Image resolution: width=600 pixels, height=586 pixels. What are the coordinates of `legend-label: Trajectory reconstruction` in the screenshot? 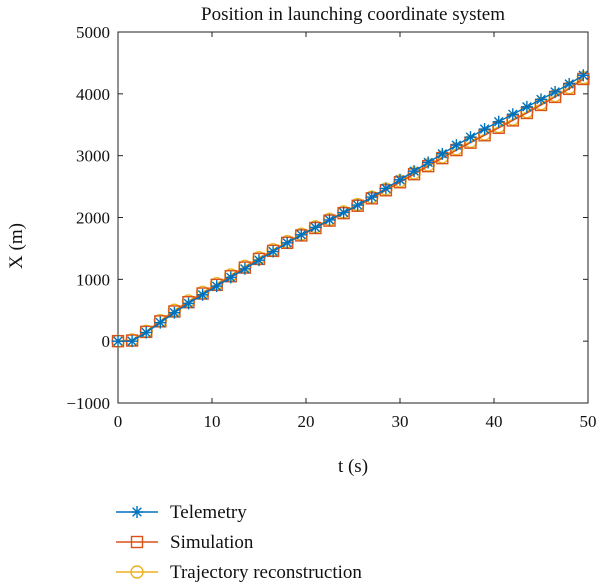 It's located at (266, 572).